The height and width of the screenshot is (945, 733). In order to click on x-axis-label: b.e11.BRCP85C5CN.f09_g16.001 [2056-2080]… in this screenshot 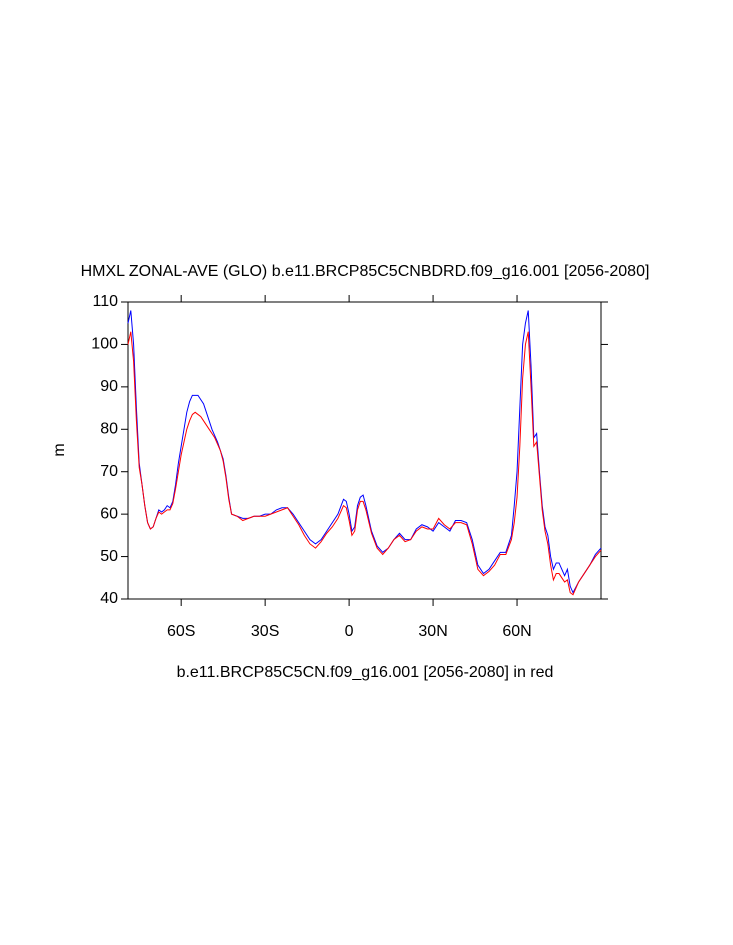, I will do `click(365, 672)`.